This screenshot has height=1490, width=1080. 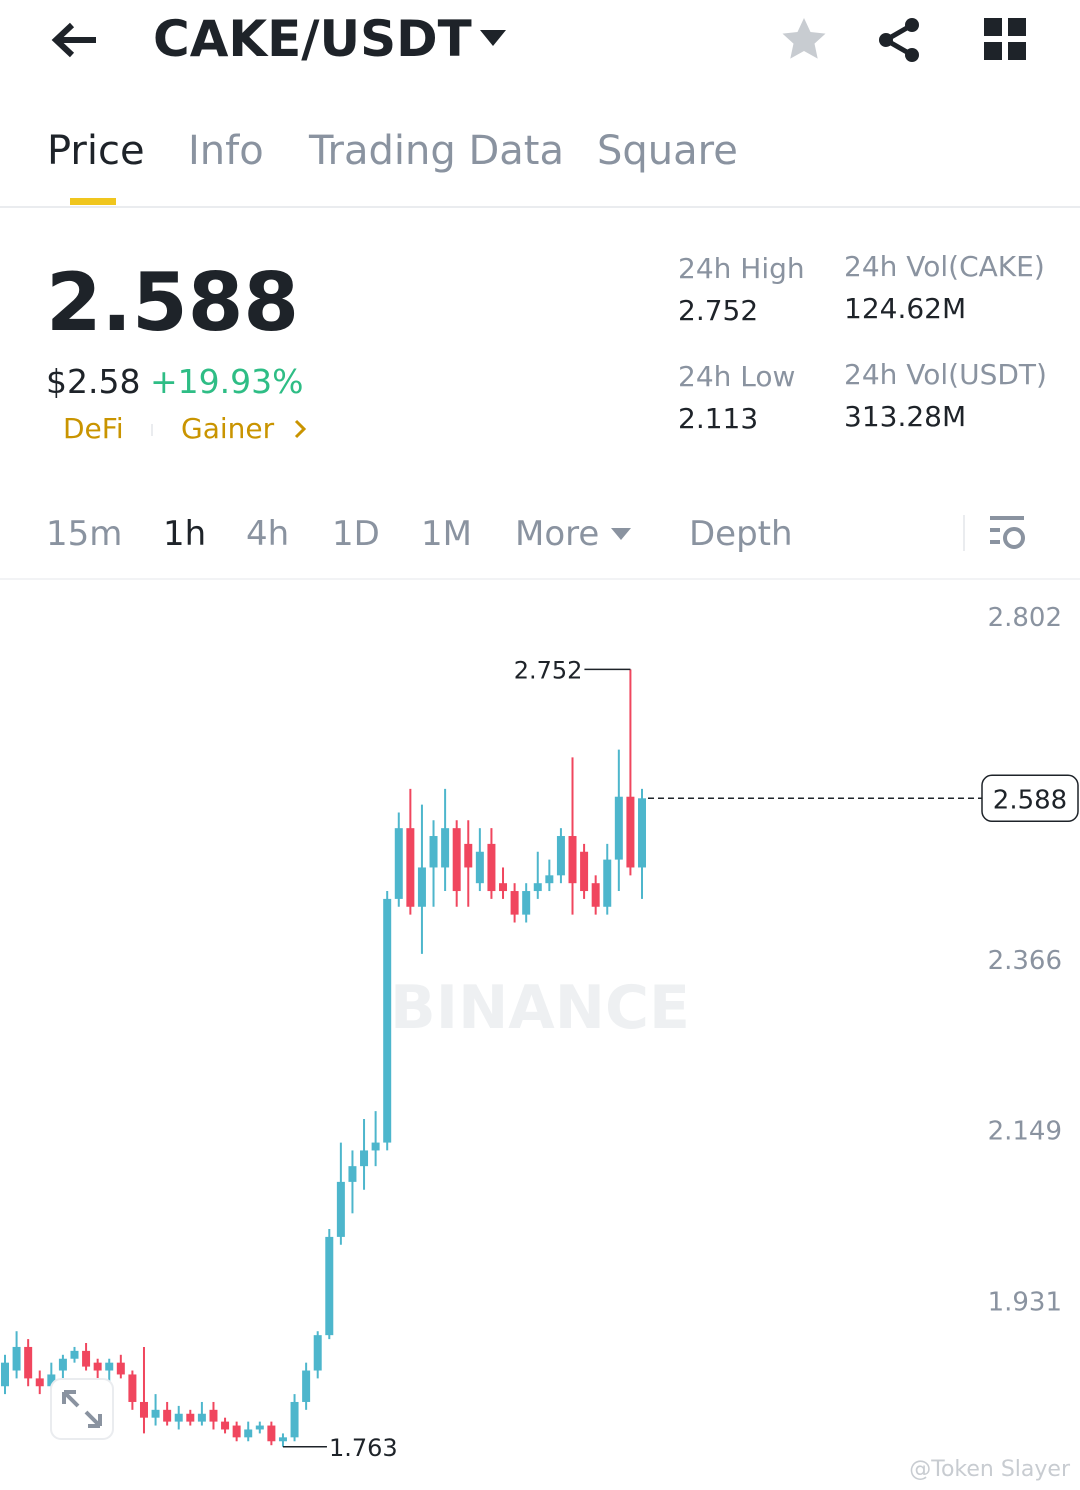 What do you see at coordinates (268, 534) in the screenshot?
I see `interval: 4h` at bounding box center [268, 534].